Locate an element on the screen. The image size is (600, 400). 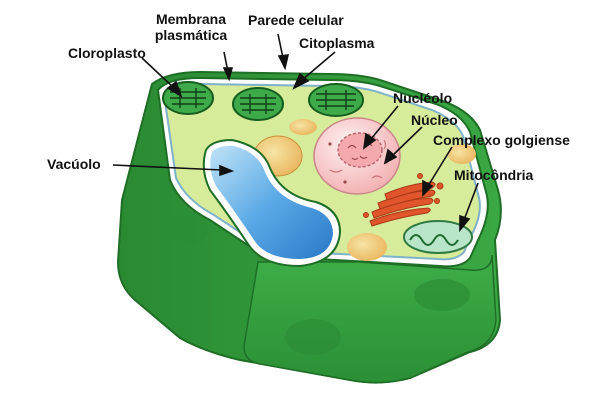
label-vacuole: Vacúolo is located at coordinates (74, 164).